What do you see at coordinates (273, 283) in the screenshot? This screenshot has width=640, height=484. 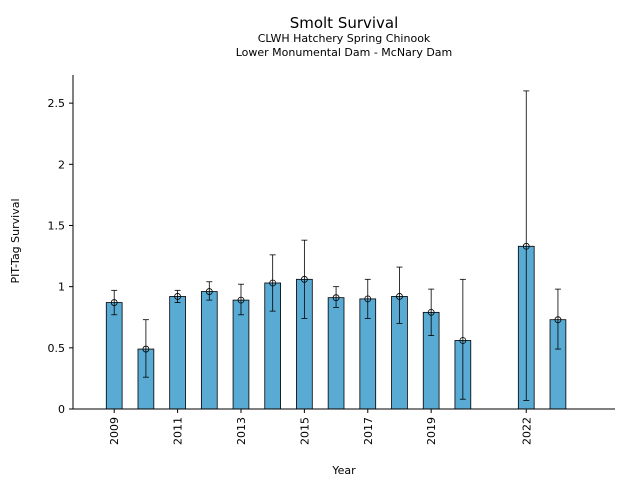 I see `point-marker-2014` at bounding box center [273, 283].